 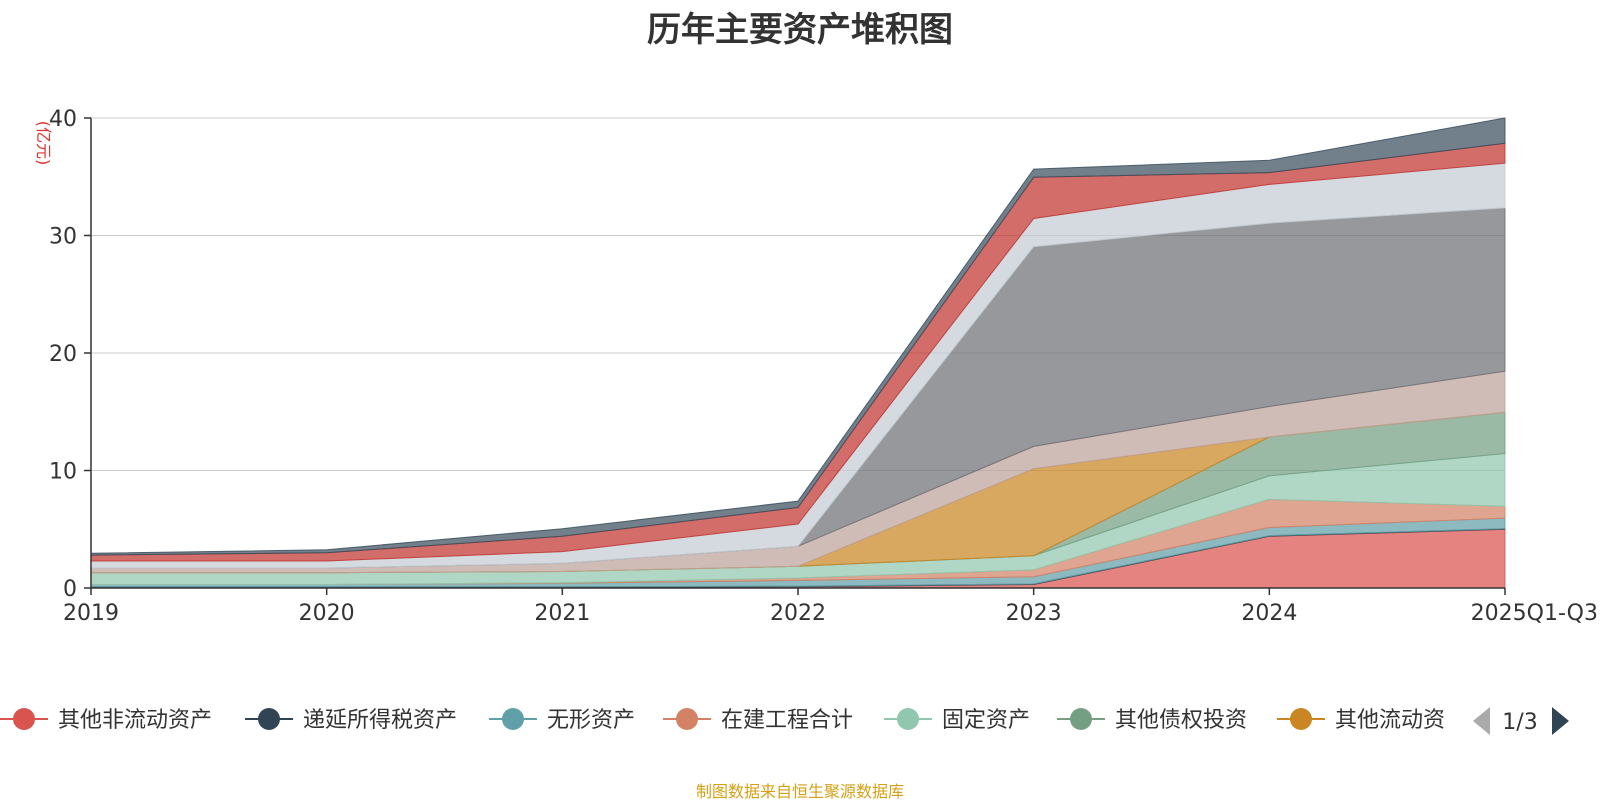 What do you see at coordinates (380, 720) in the screenshot?
I see `legend-label: 递延所得税资产` at bounding box center [380, 720].